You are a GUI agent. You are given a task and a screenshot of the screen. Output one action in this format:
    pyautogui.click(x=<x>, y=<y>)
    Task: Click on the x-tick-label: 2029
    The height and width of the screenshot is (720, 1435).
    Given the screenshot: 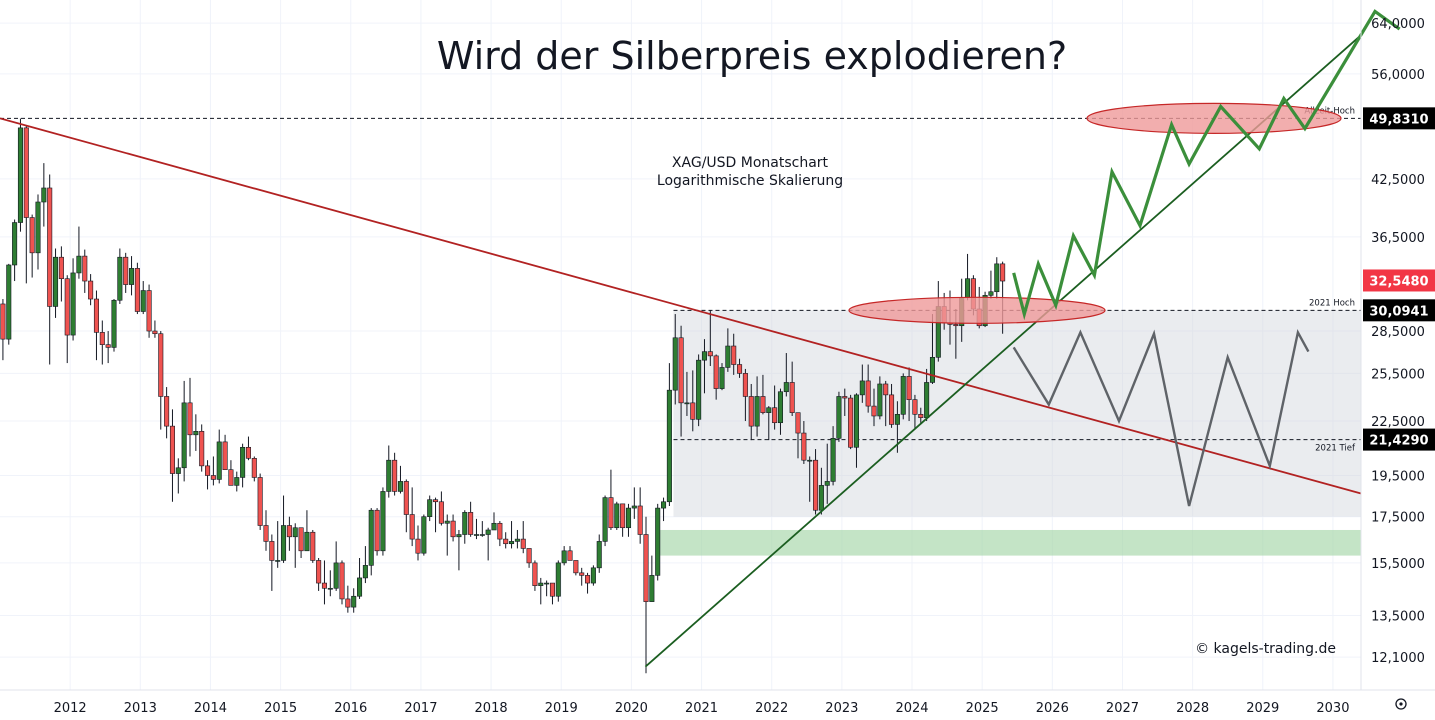 What is the action you would take?
    pyautogui.click(x=1262, y=708)
    